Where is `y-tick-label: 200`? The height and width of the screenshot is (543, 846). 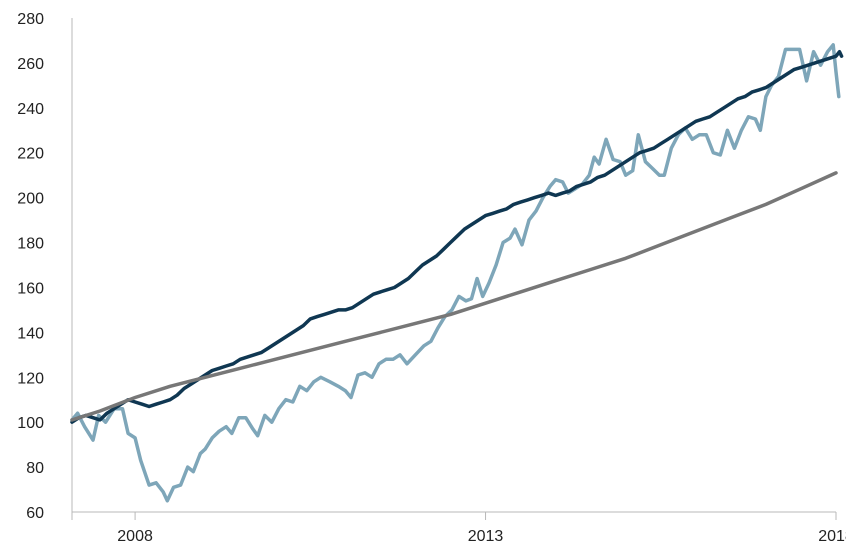 y-tick-label: 200 is located at coordinates (30, 199).